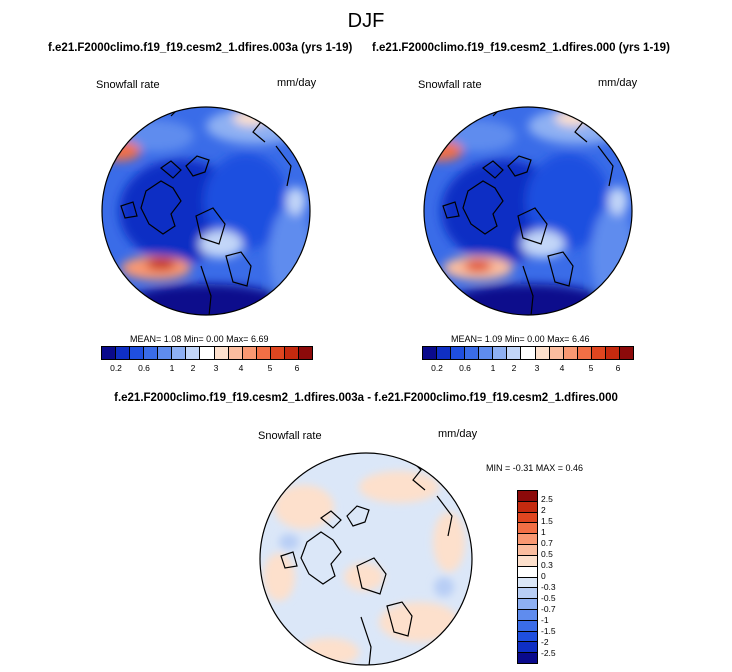 Image resolution: width=732 pixels, height=672 pixels. What do you see at coordinates (215, 339) in the screenshot?
I see `panel1-min-value: 0.00` at bounding box center [215, 339].